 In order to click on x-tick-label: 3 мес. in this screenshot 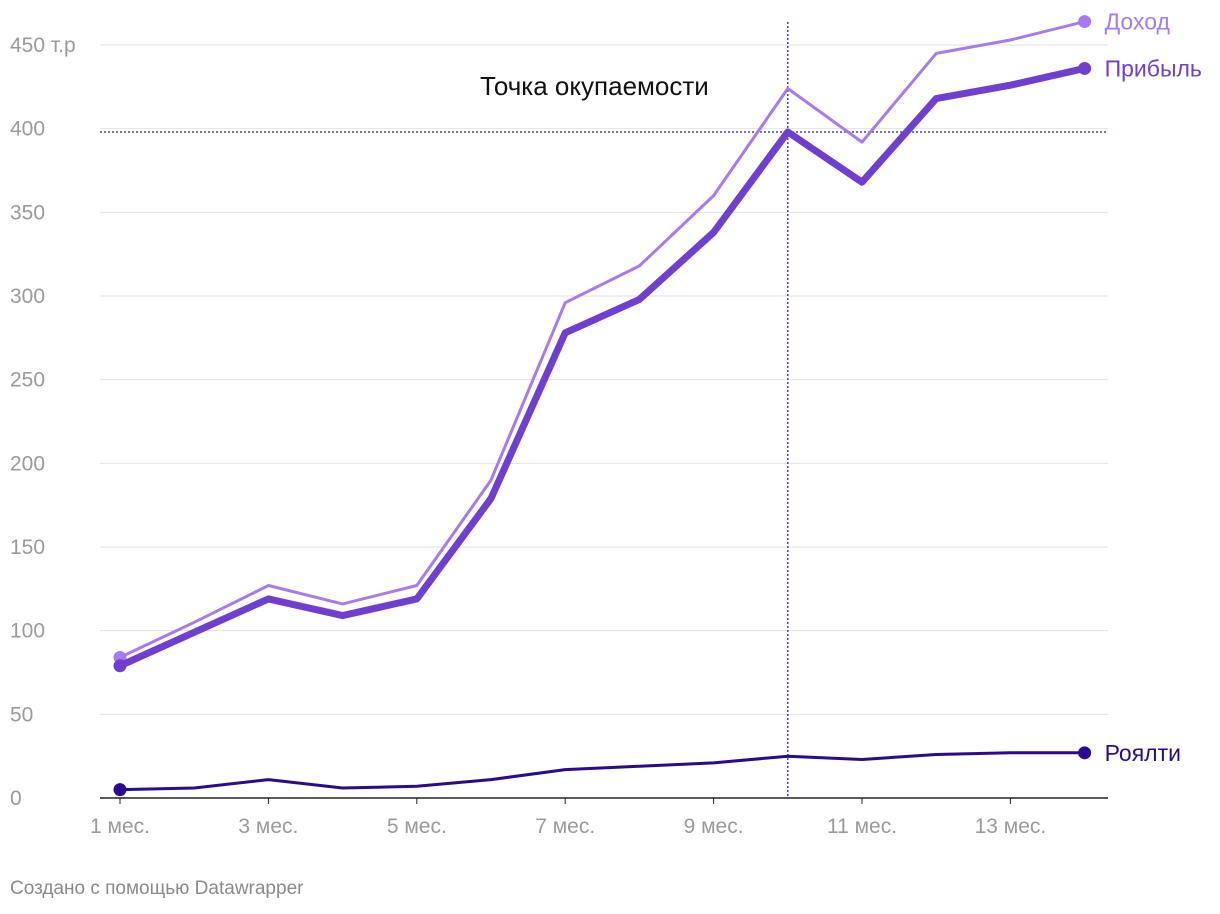, I will do `click(268, 826)`.